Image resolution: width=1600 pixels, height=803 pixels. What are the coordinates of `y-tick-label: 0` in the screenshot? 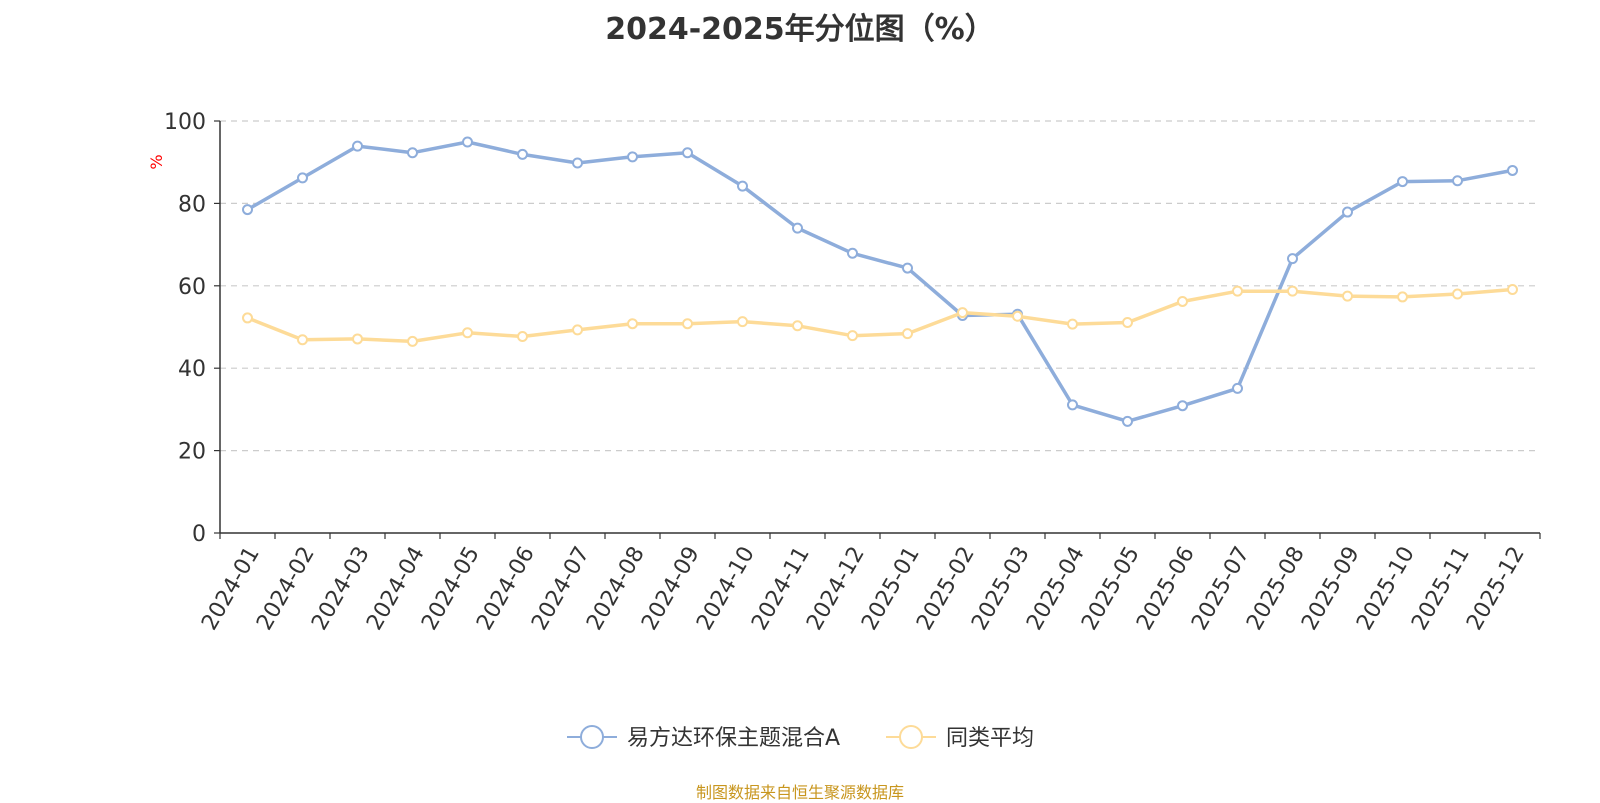 It's located at (199, 534).